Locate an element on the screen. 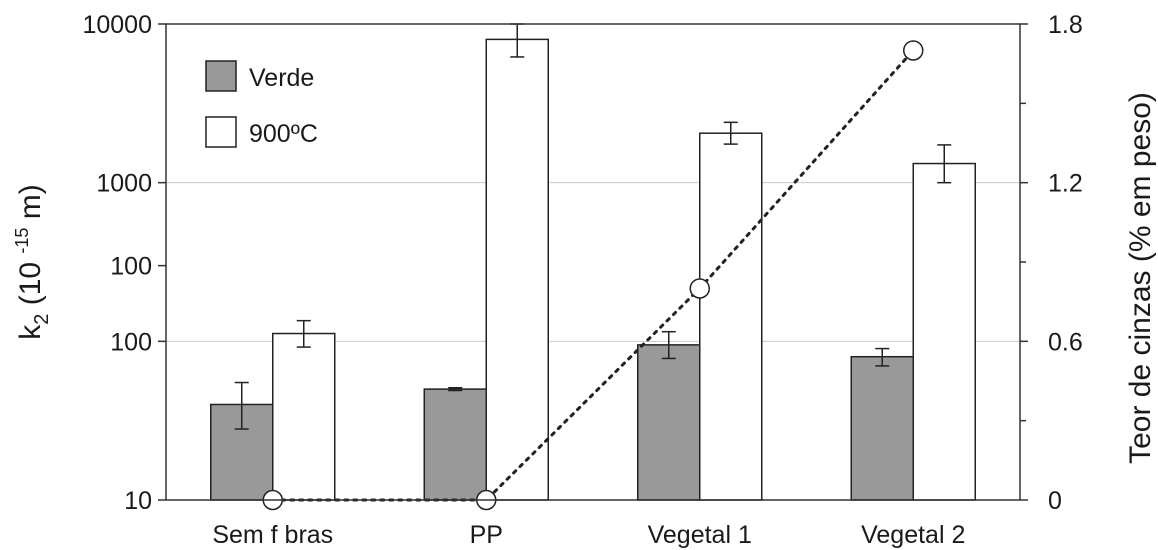  y2-tick-label-2: 1.2 is located at coordinates (1065, 184).